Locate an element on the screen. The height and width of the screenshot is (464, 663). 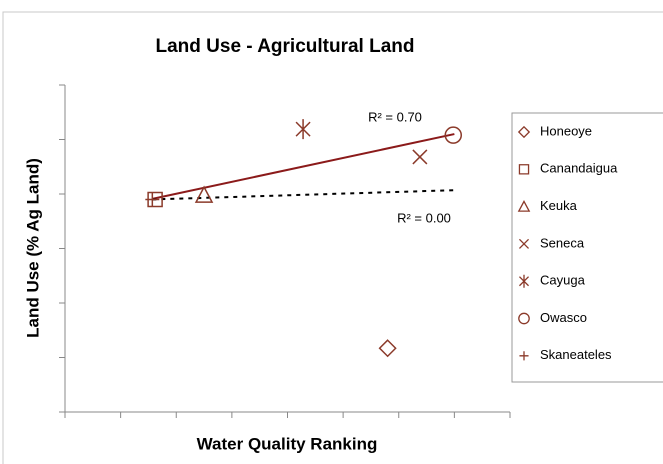
legend-label: Keuka is located at coordinates (559, 205).